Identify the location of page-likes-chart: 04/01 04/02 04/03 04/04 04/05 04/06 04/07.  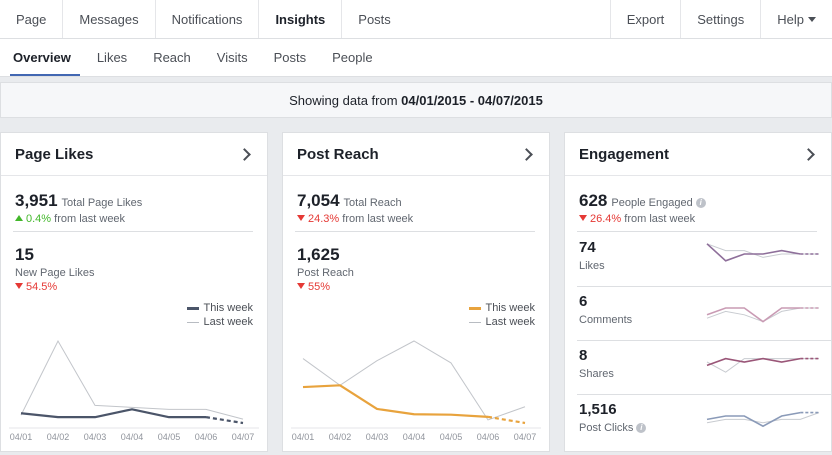
(134, 392).